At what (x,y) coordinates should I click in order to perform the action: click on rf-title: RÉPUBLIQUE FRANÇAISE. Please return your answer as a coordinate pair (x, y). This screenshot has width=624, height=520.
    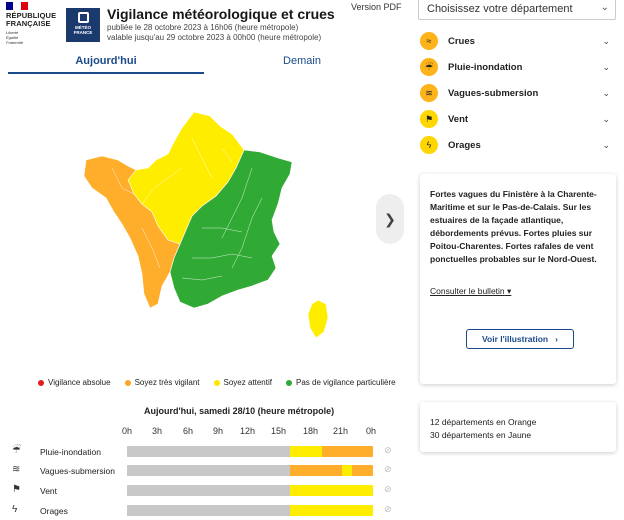
    Looking at the image, I should click on (31, 19).